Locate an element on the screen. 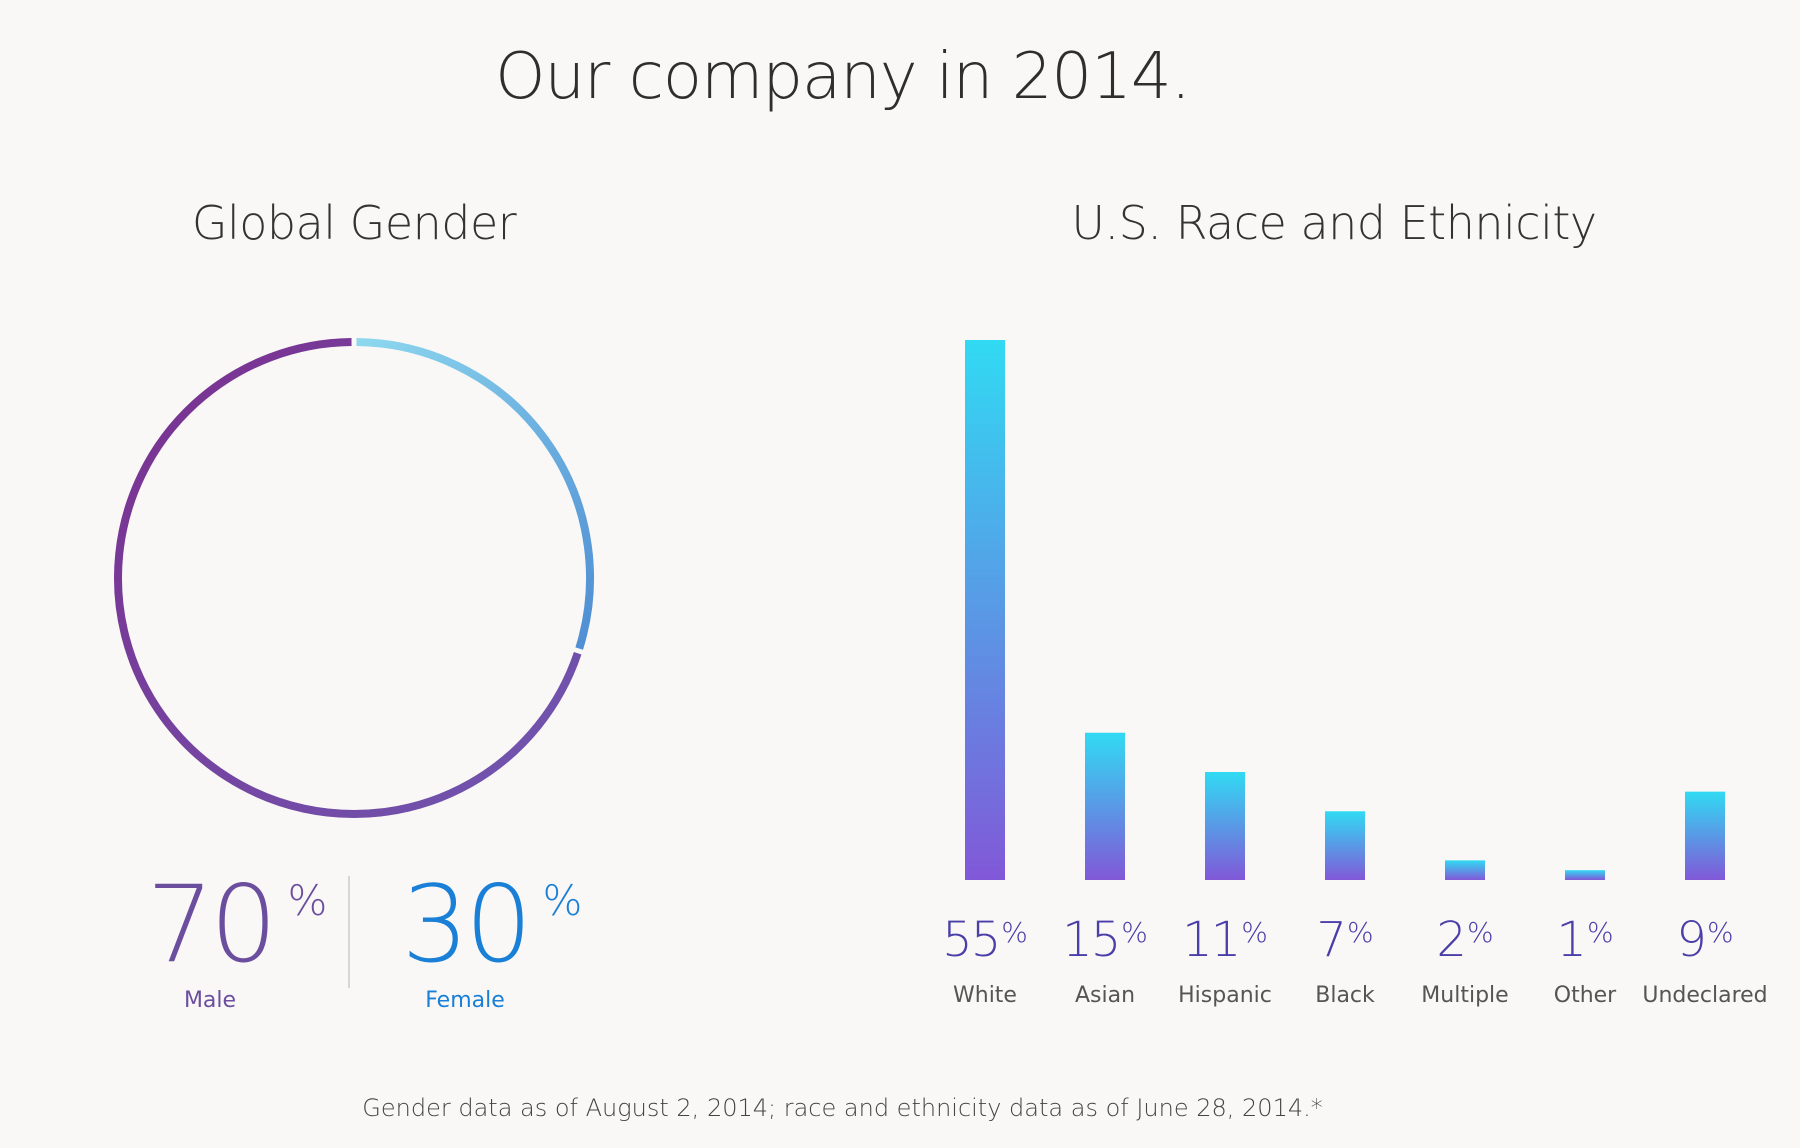 The height and width of the screenshot is (1148, 1800). bar-value-multiple: 2% is located at coordinates (1464, 940).